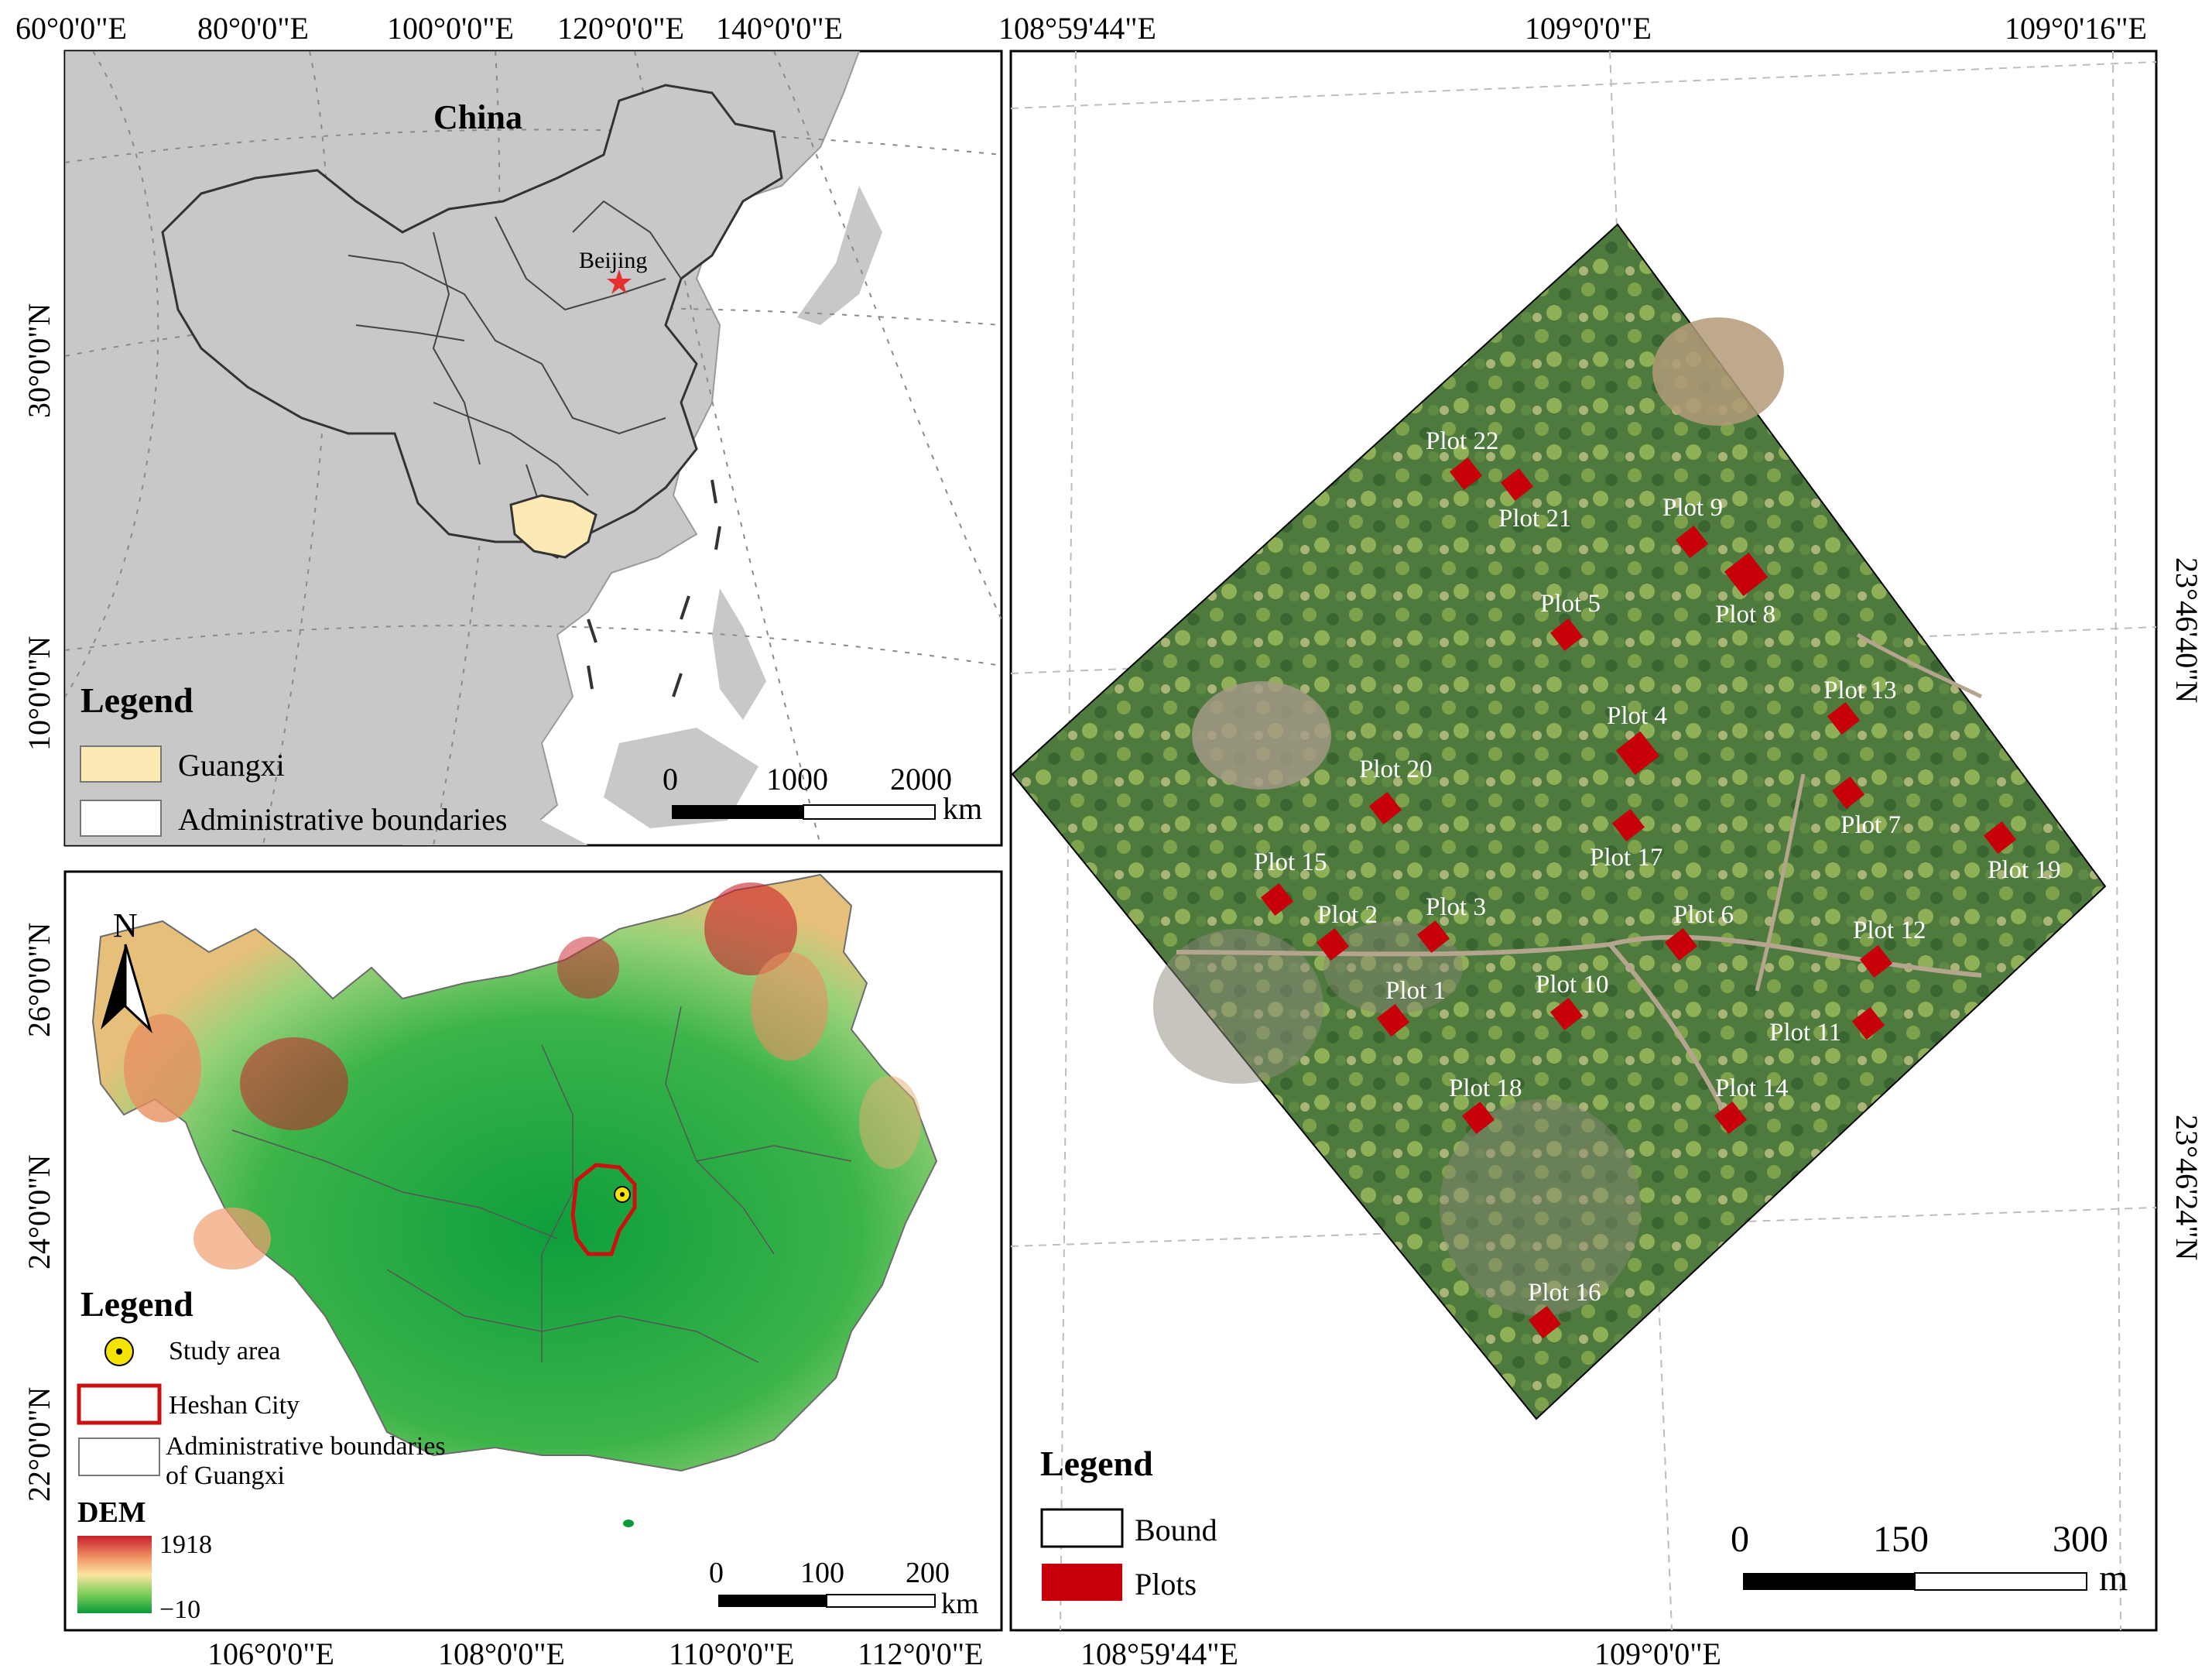  Describe the element at coordinates (39, 360) in the screenshot. I see `panel-a-left-tick: 30°0'0"N` at that location.